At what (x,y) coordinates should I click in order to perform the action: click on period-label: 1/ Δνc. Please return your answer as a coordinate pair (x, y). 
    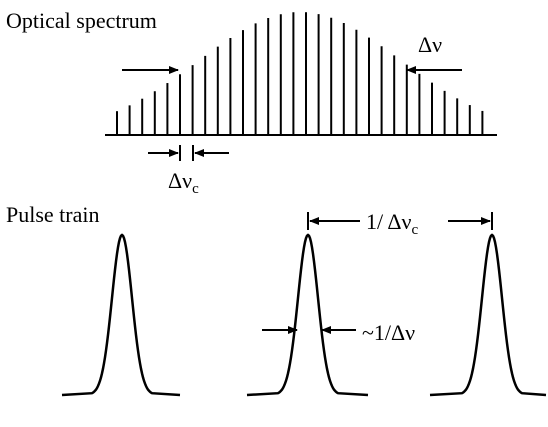
    Looking at the image, I should click on (392, 223).